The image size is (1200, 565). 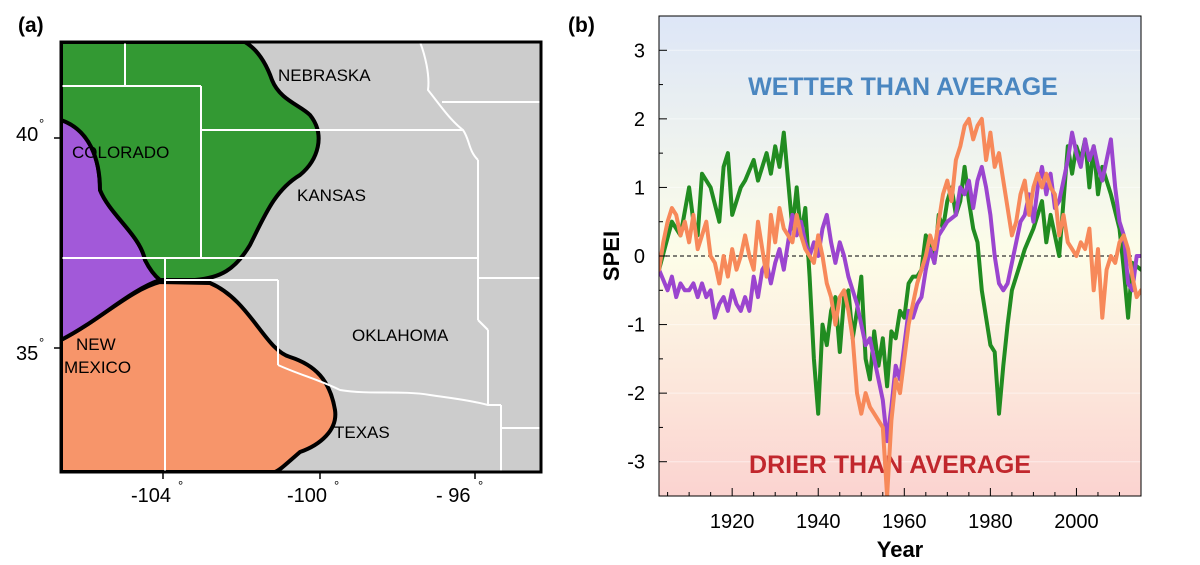 I want to click on chart-x-tick-label: 1940, so click(x=818, y=522).